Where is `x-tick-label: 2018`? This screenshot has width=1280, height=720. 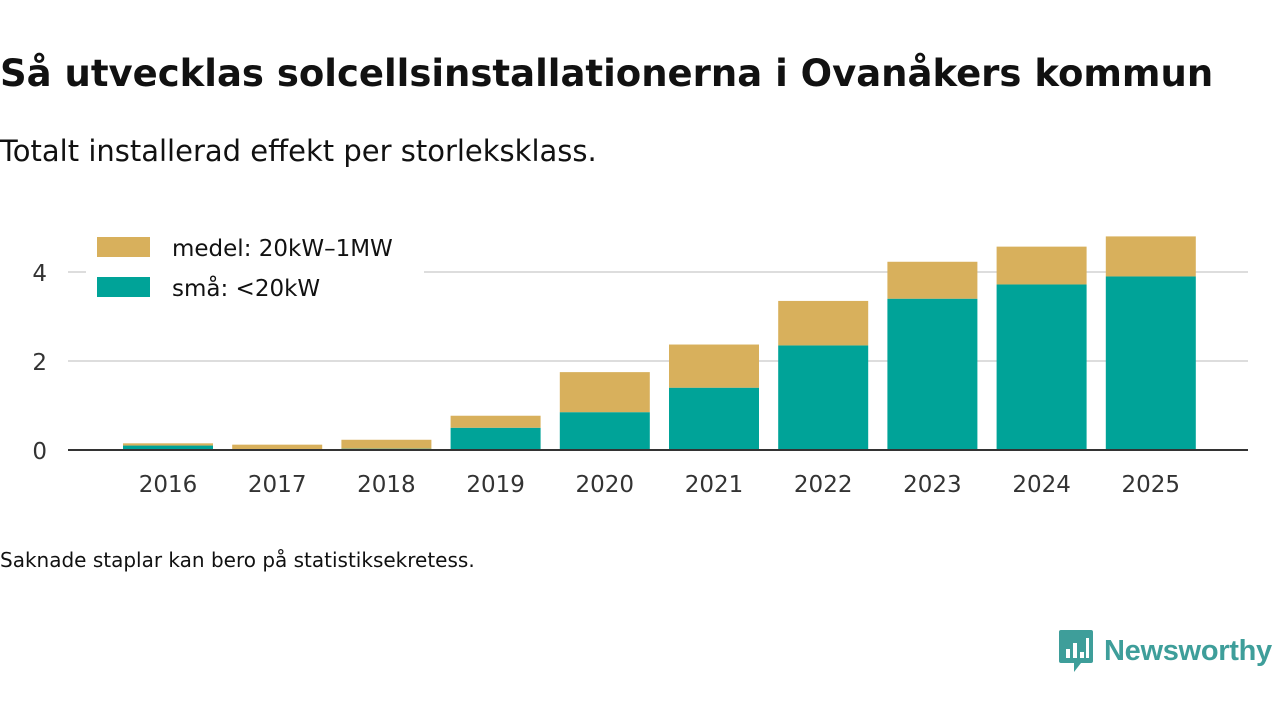
x-tick-label: 2018 is located at coordinates (386, 485).